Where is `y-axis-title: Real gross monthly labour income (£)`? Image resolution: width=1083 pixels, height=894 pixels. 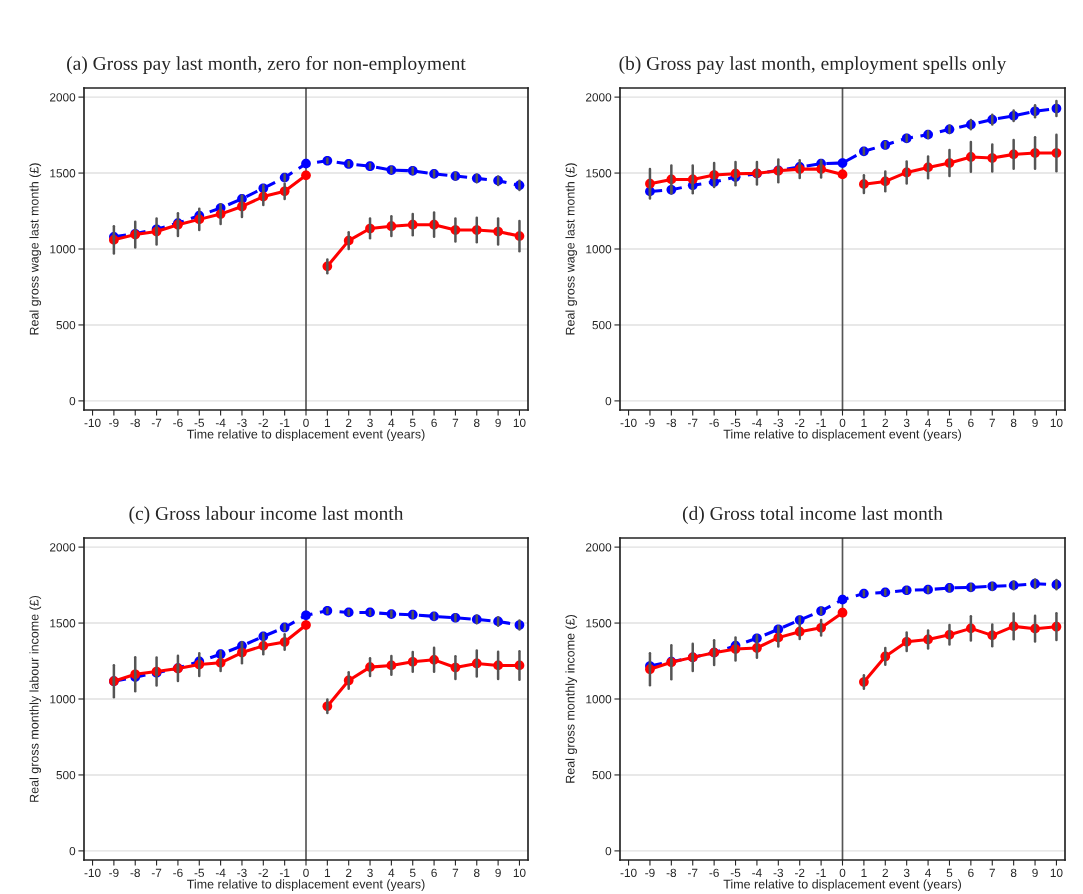
y-axis-title: Real gross monthly labour income (£) is located at coordinates (35, 698).